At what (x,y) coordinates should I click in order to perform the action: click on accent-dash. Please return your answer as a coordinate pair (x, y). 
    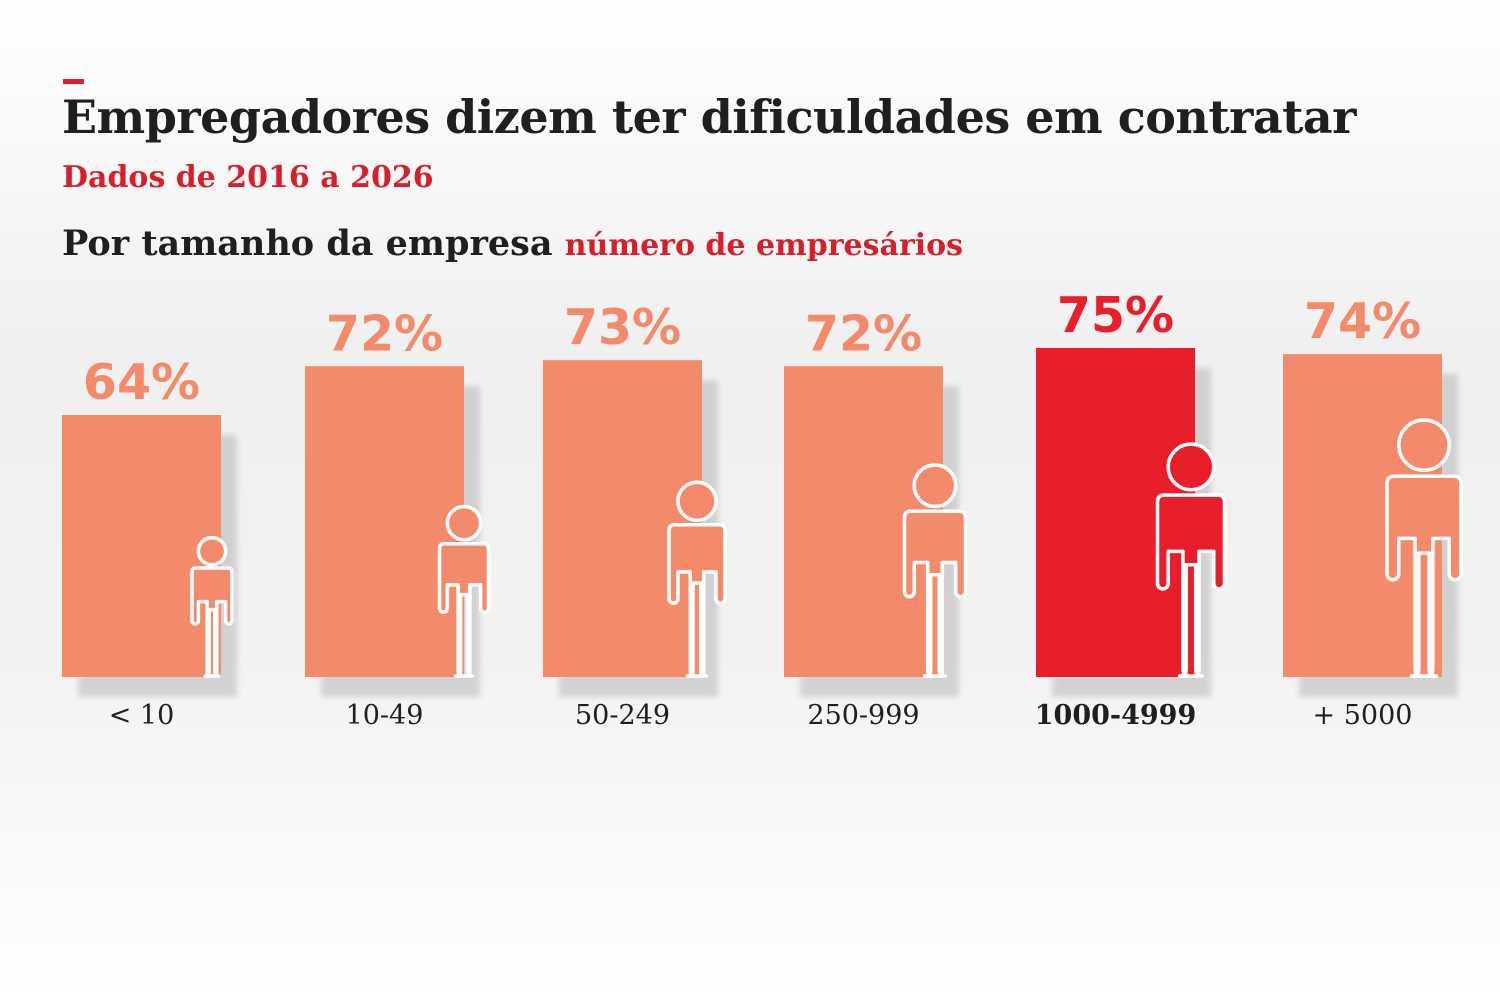
    Looking at the image, I should click on (73, 81).